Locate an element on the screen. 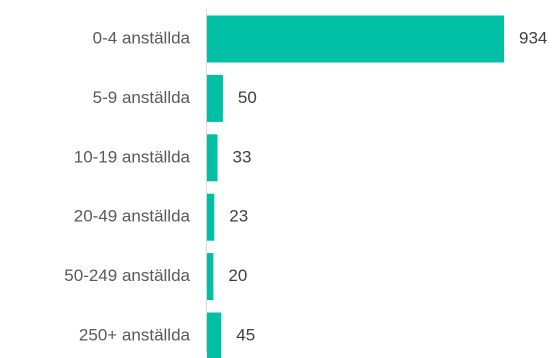 The height and width of the screenshot is (358, 560). category-label-2: 10-19 anställda is located at coordinates (132, 156).